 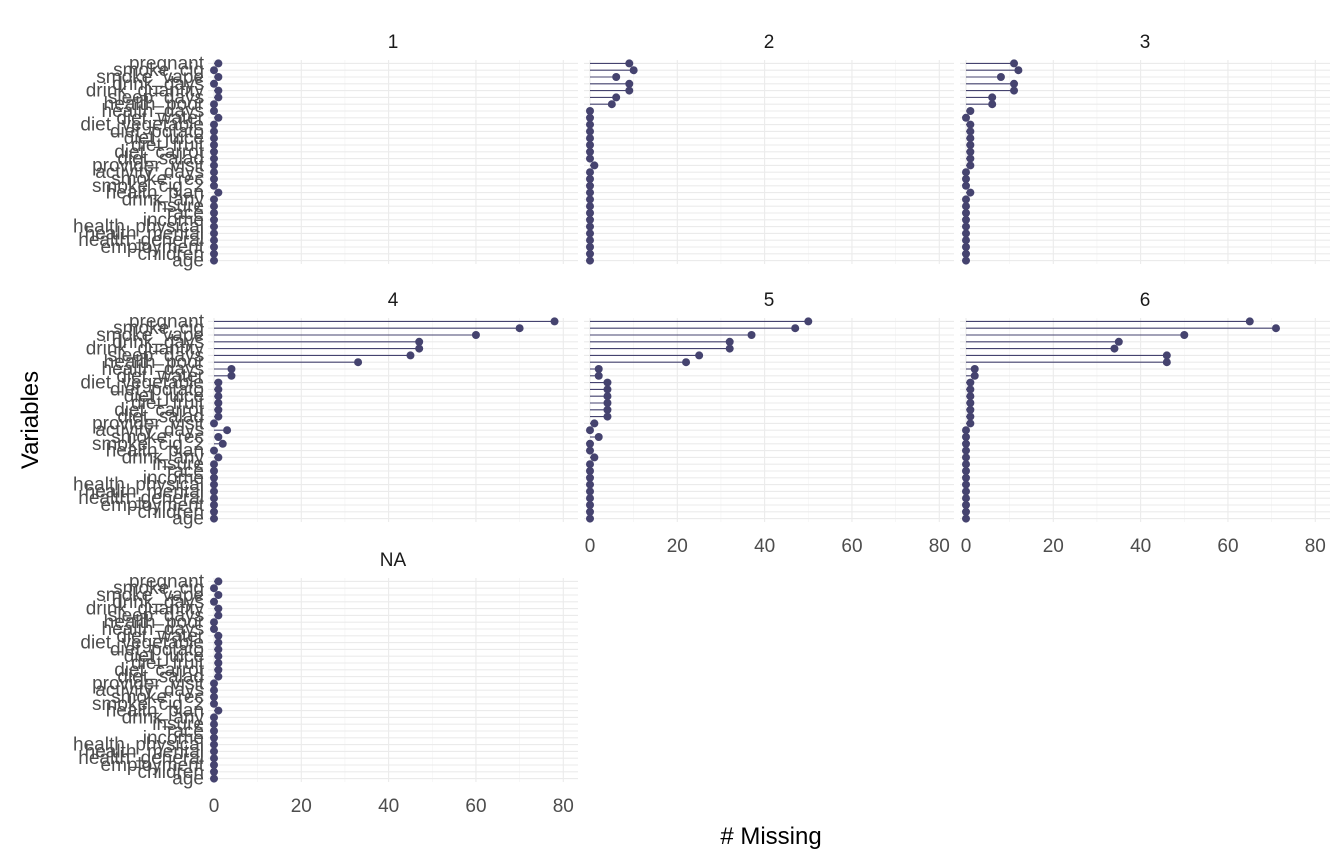 I want to click on y-tick-label: income, so click(x=173, y=220).